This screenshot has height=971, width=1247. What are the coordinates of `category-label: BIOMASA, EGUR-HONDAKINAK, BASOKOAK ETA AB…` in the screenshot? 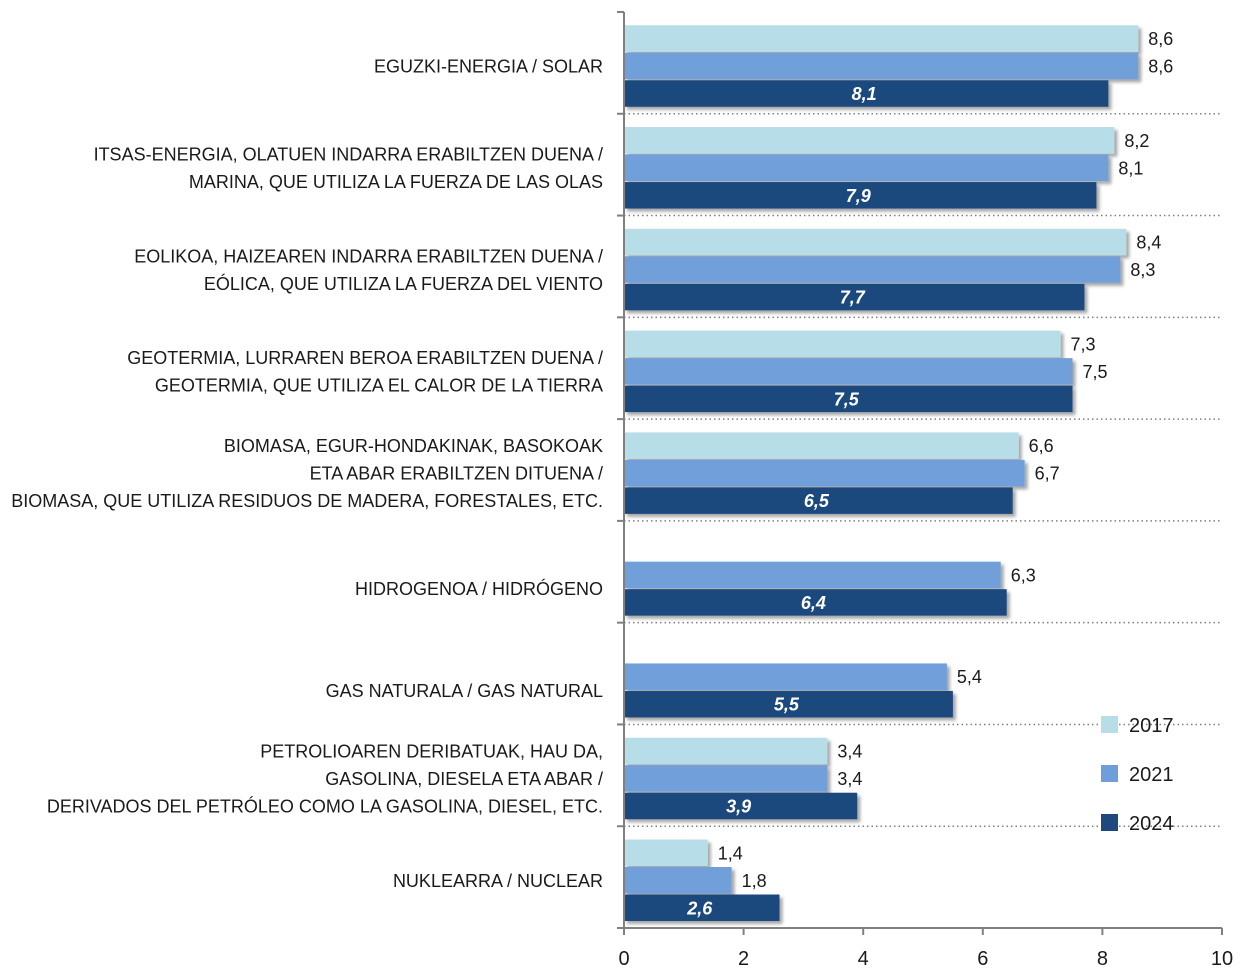 It's located at (307, 473).